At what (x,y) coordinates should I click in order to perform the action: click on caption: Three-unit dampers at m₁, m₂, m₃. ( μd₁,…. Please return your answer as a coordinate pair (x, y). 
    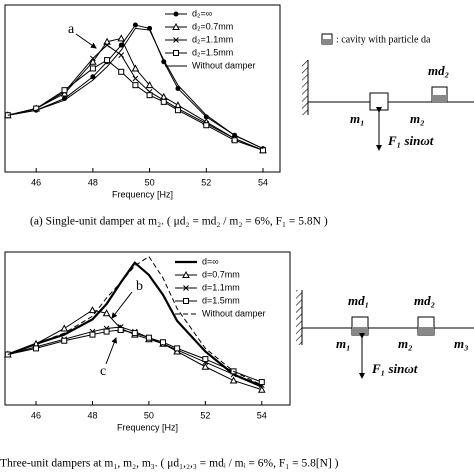
    Looking at the image, I should click on (169, 464).